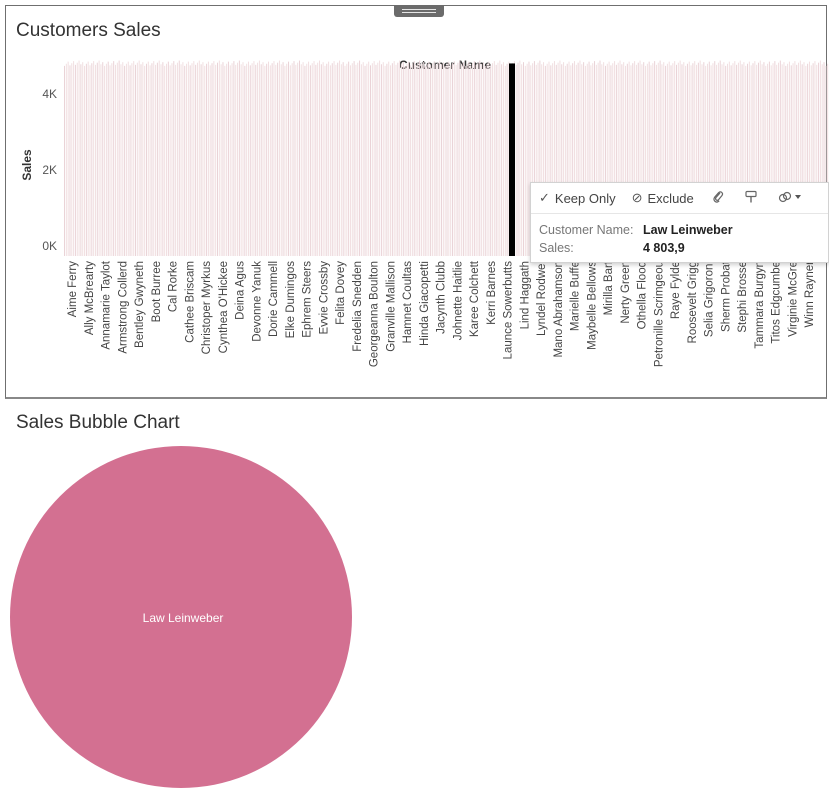 The height and width of the screenshot is (793, 829). I want to click on highlighter-icon, so click(751, 198).